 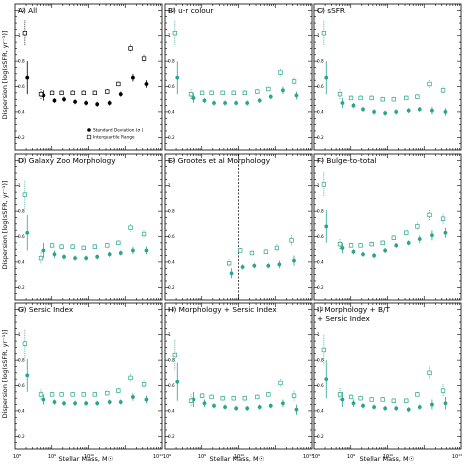 I want to click on panel-f: 0.2 0.4 0.6 0.8 1 1.2F) Bulge-to-total, so click(x=387, y=227).